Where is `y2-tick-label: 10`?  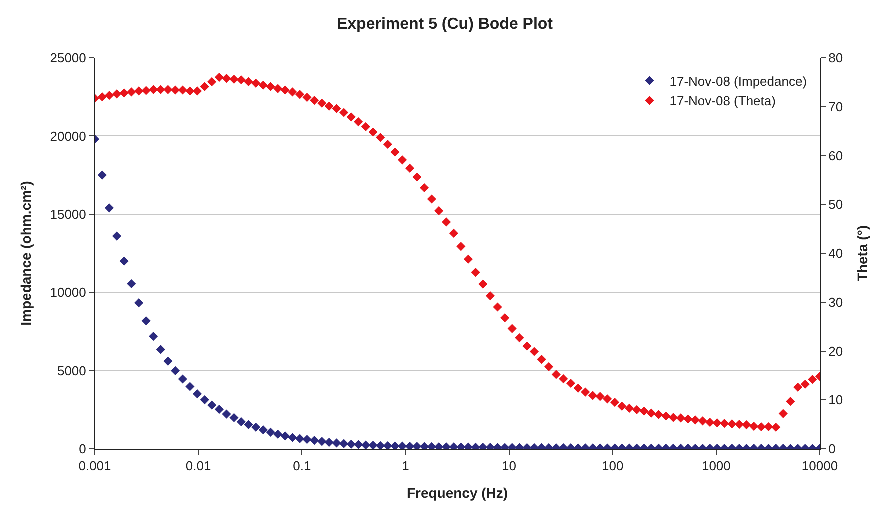
y2-tick-label: 10 is located at coordinates (836, 400).